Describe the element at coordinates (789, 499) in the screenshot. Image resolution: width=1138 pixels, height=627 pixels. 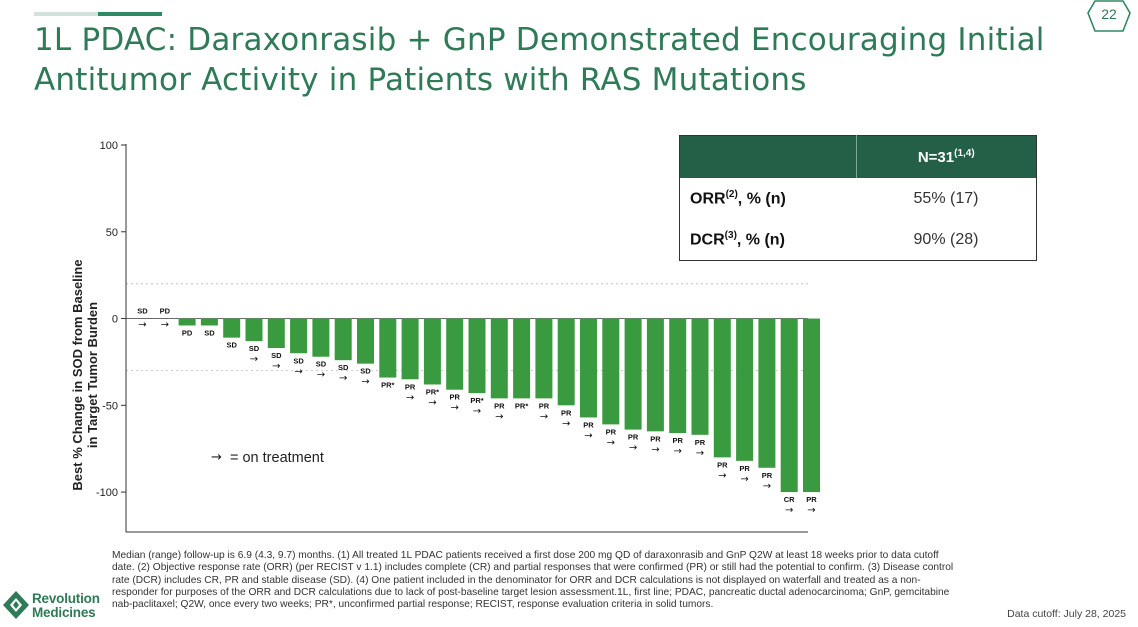
I see `response-label: CR` at that location.